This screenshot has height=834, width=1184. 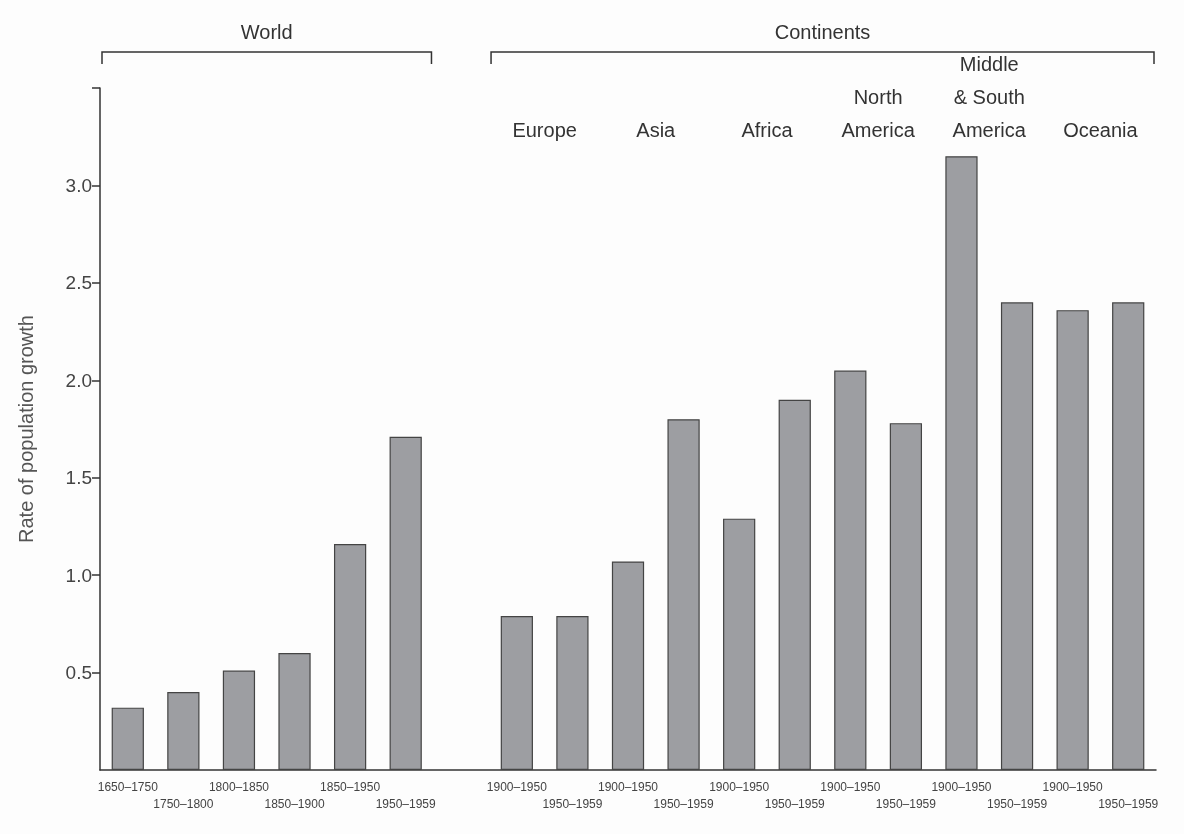 I want to click on y-tick-label: 2.5, so click(x=78, y=283).